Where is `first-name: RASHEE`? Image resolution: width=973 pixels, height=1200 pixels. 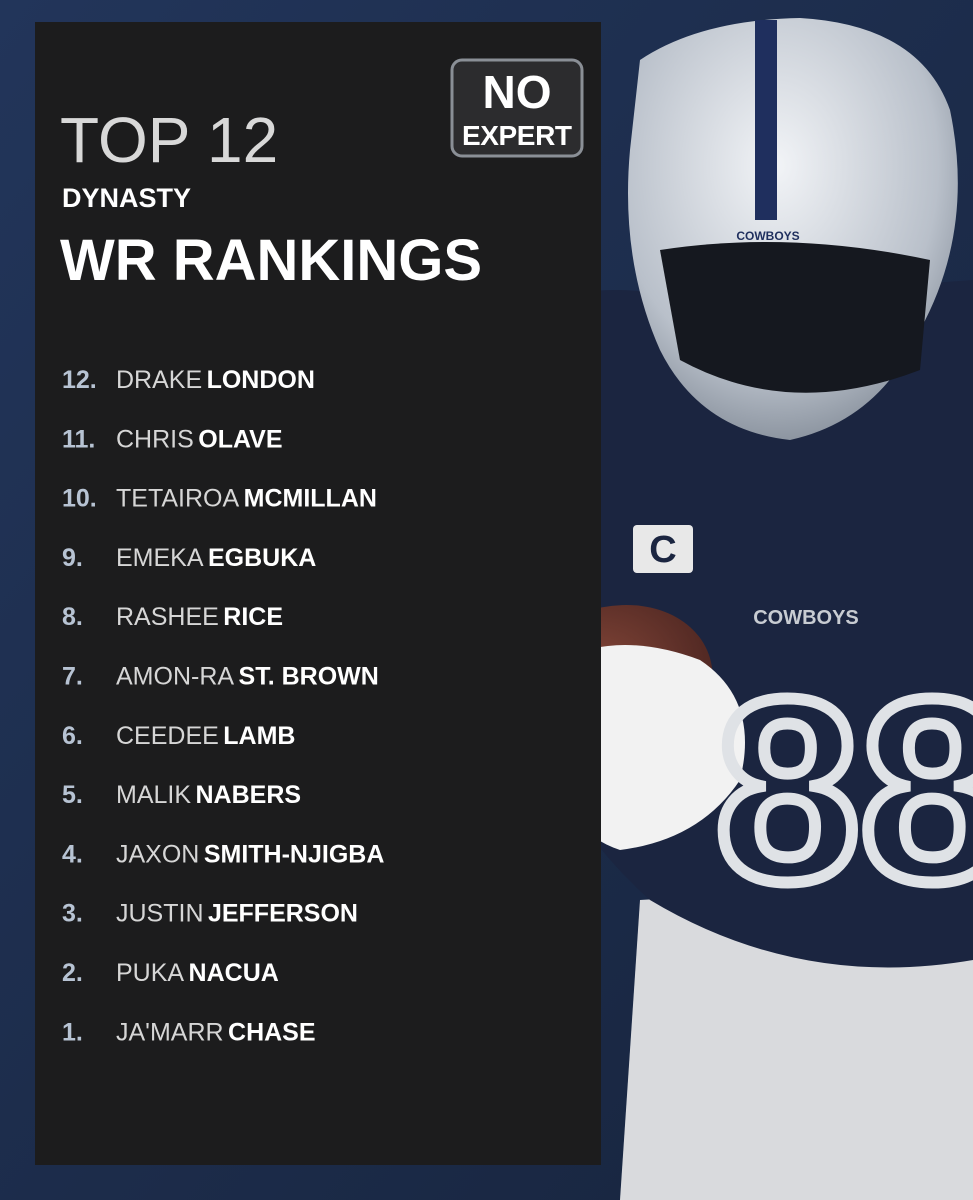 first-name: RASHEE is located at coordinates (167, 617).